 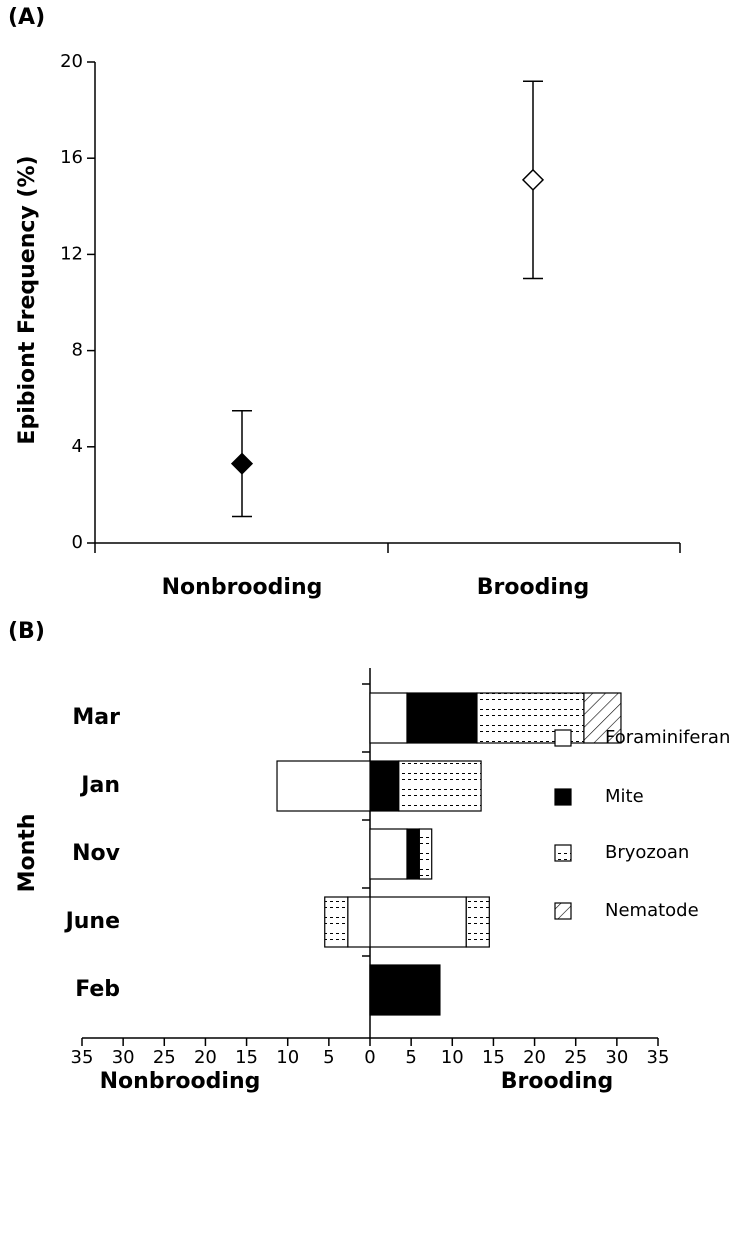 What do you see at coordinates (96, 717) in the screenshot?
I see `y-tick-label: Mar` at bounding box center [96, 717].